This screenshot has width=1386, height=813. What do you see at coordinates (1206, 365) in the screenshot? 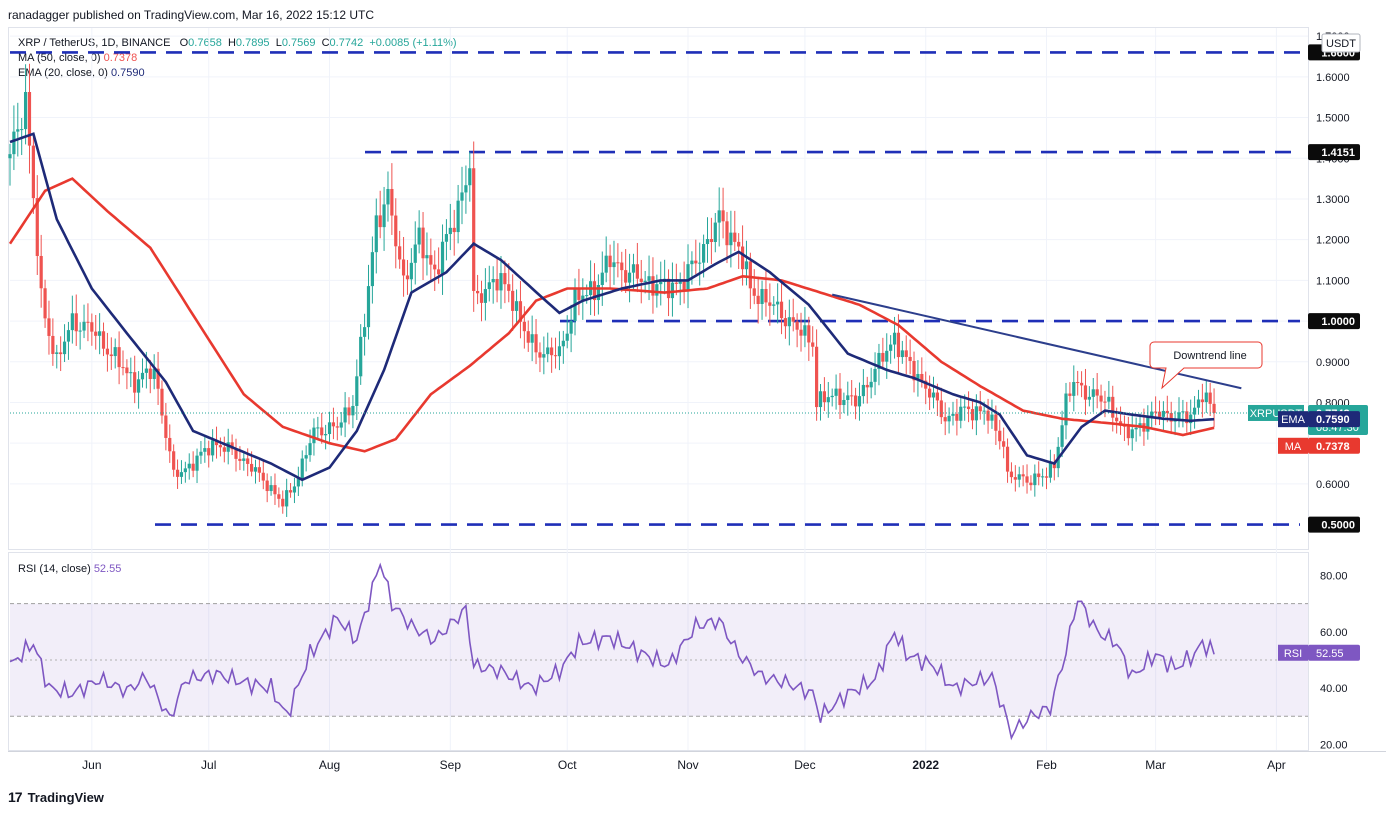
I see `downtrend-annotation: Downtrend line` at bounding box center [1206, 365].